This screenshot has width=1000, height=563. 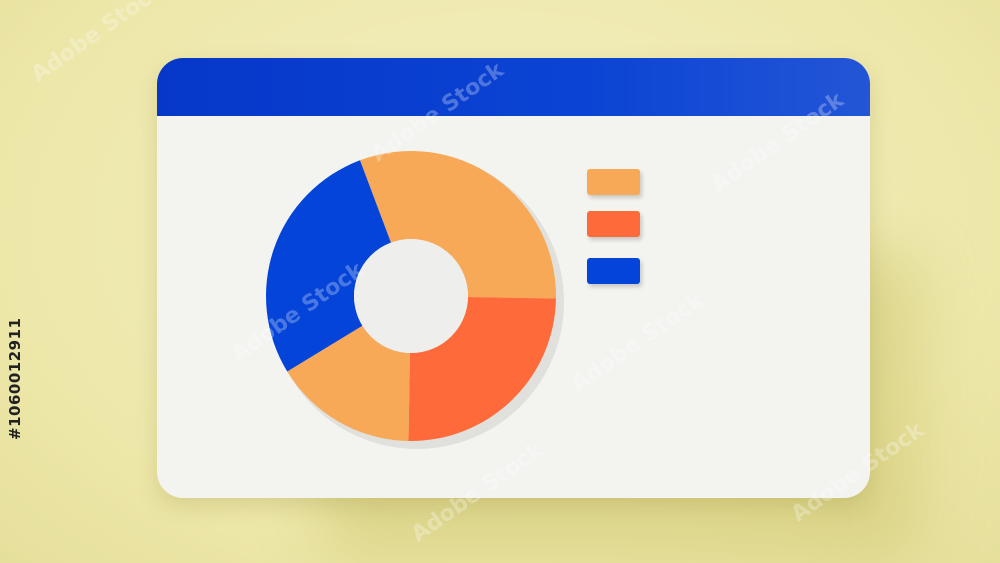 I want to click on donut-hole, so click(x=411, y=296).